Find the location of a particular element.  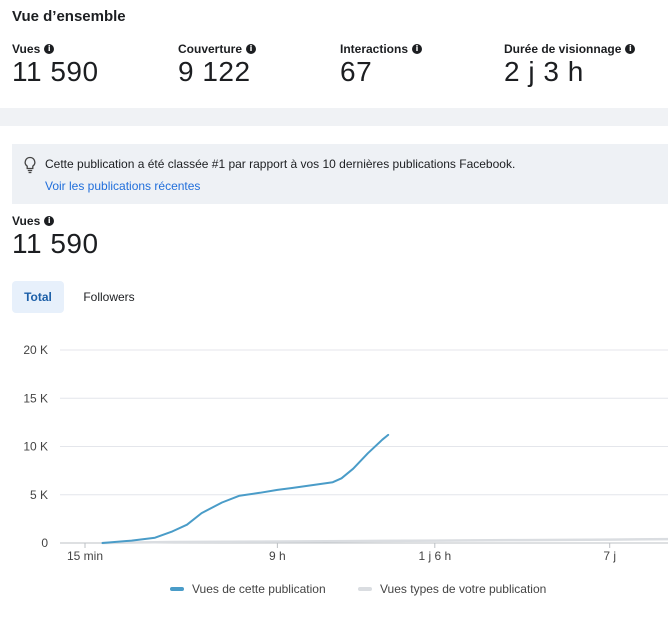

views-section-label: Vues is located at coordinates (26, 221).